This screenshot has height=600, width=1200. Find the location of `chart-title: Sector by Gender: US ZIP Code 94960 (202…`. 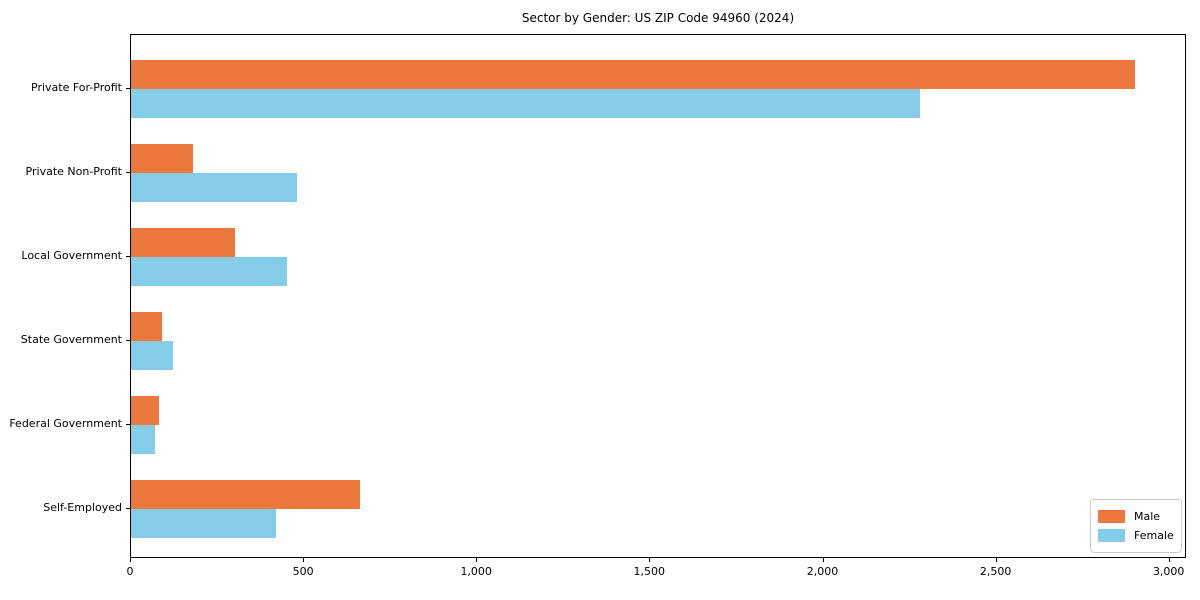

chart-title: Sector by Gender: US ZIP Code 94960 (202… is located at coordinates (658, 18).